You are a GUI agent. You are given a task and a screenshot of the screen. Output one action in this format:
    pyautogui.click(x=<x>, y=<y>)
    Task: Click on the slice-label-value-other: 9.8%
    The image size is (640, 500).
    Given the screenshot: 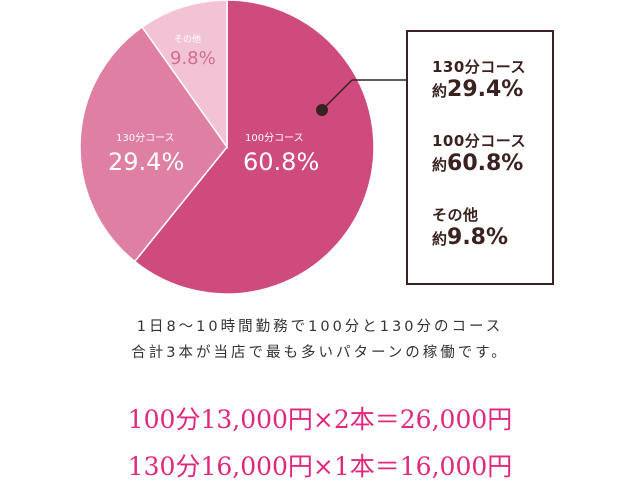 What is the action you would take?
    pyautogui.click(x=193, y=58)
    